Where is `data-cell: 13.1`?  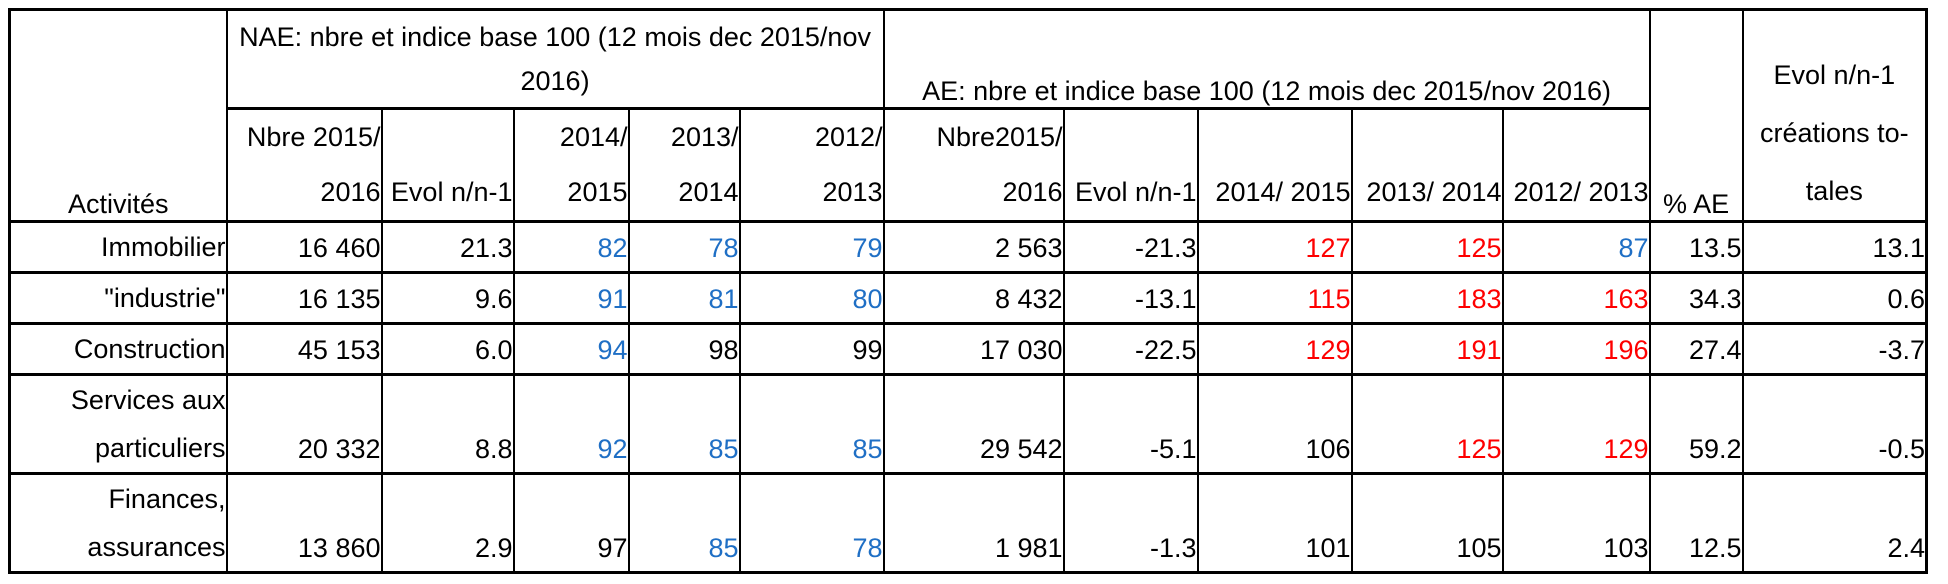 data-cell: 13.1 is located at coordinates (1834, 247).